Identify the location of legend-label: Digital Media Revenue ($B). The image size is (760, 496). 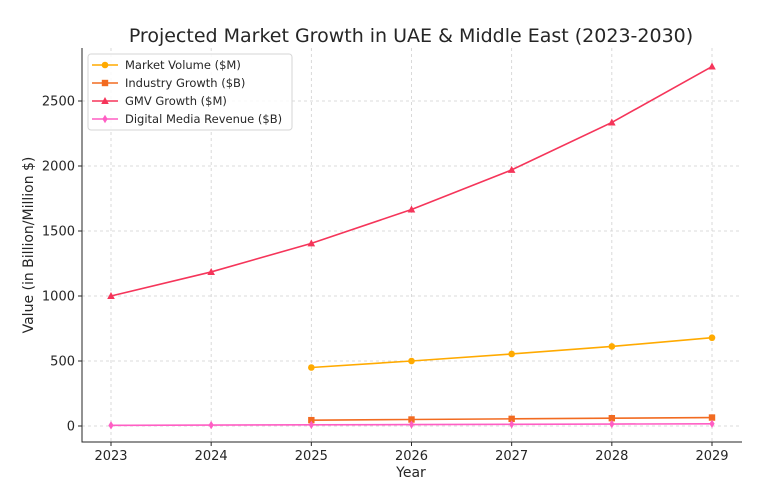
(203, 119).